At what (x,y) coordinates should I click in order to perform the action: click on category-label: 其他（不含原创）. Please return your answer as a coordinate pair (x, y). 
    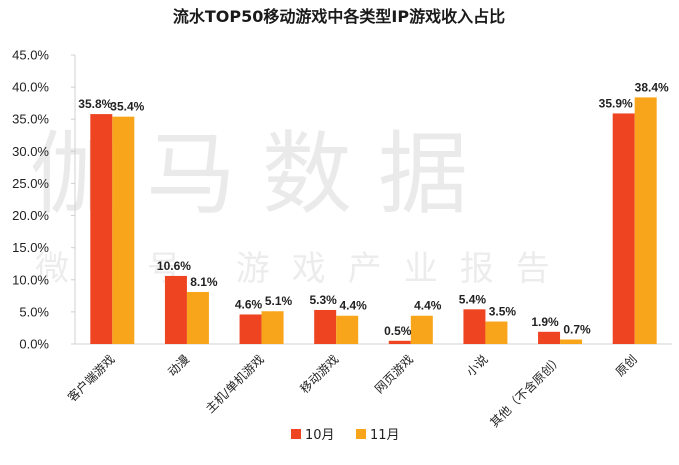
    Looking at the image, I should click on (526, 391).